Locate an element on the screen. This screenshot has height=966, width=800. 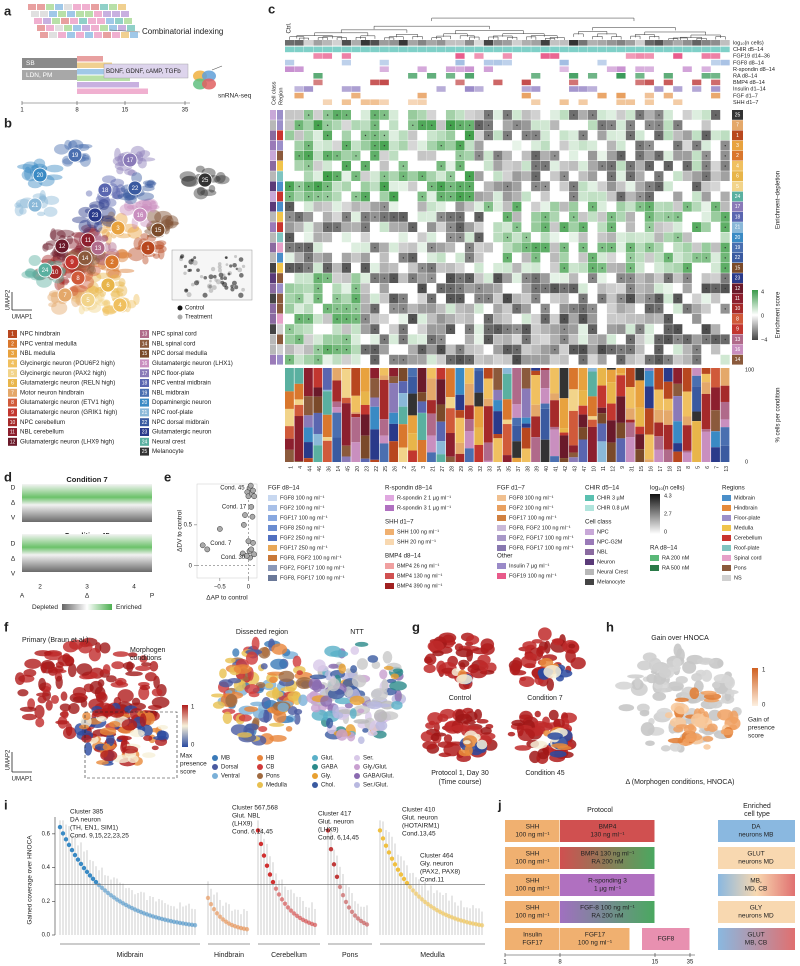
legend-title: Regions is located at coordinates (733, 488).